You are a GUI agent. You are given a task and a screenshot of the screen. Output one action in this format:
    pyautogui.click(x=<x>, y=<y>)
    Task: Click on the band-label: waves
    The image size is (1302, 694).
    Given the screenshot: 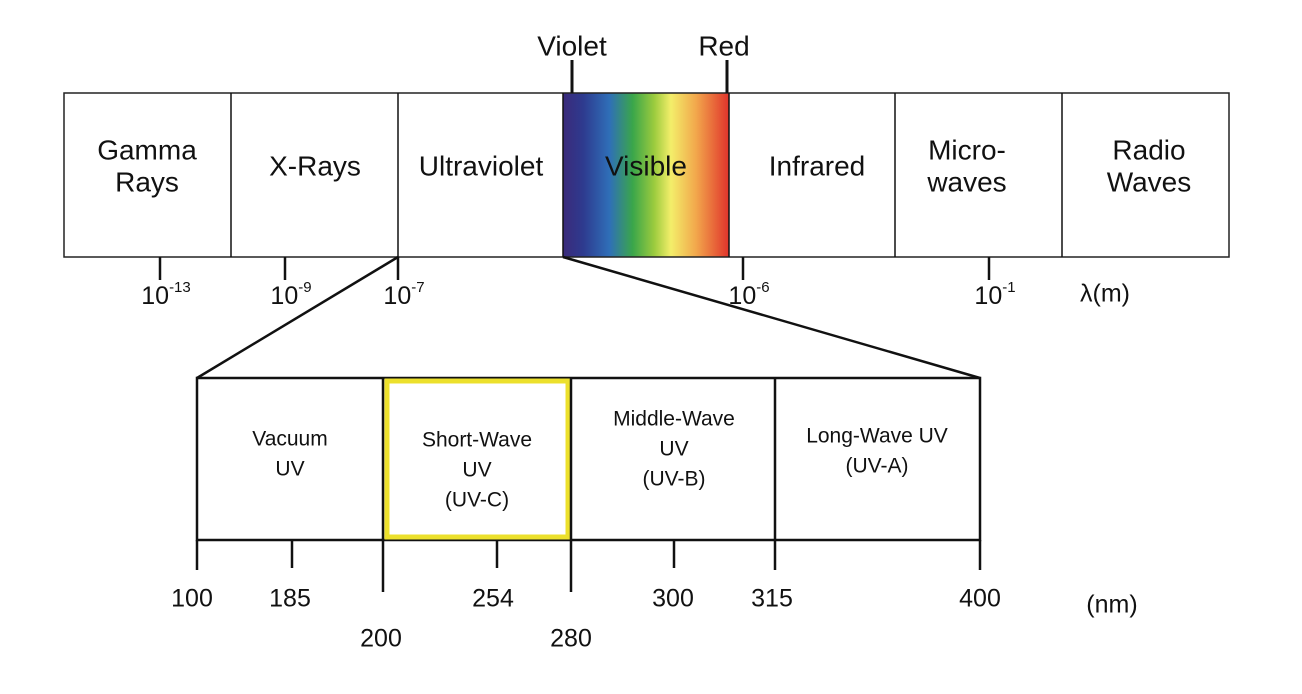 What is the action you would take?
    pyautogui.click(x=966, y=181)
    